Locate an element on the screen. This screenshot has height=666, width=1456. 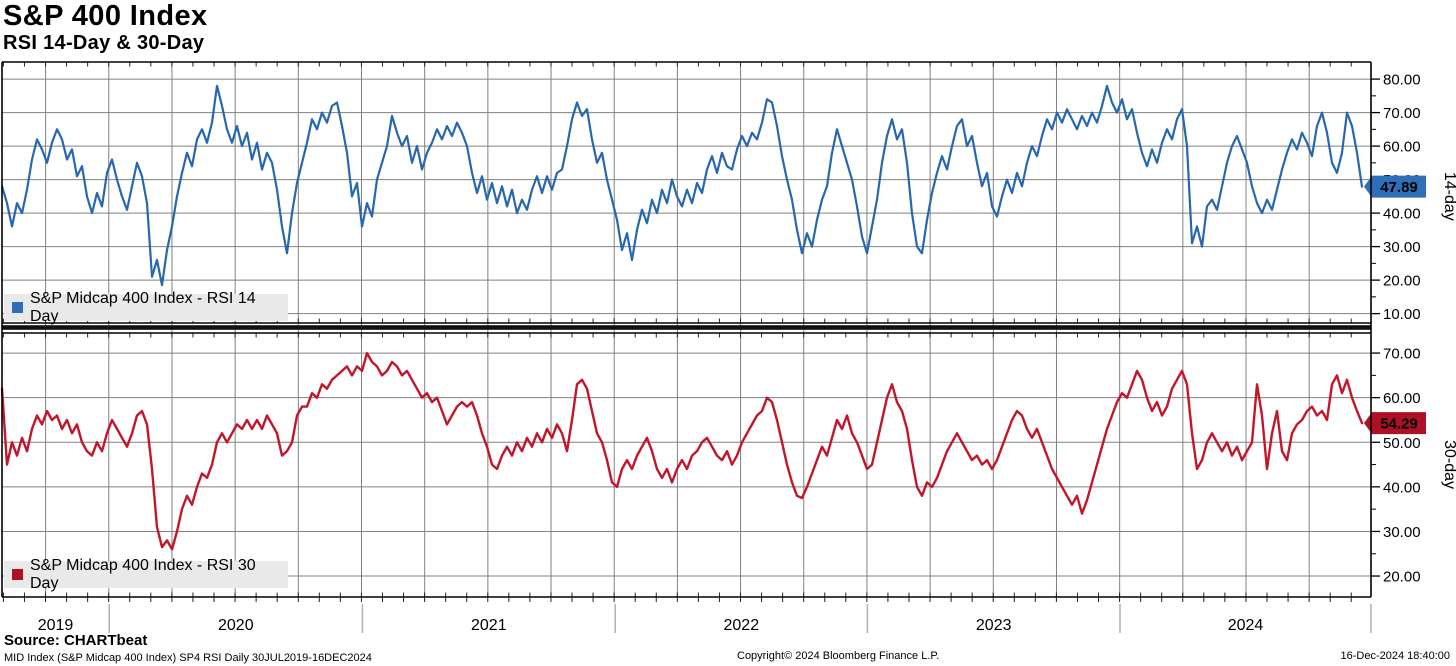
chart-header: S&P 400 Index RSI 14-Day & 30-Day is located at coordinates (105, 27).